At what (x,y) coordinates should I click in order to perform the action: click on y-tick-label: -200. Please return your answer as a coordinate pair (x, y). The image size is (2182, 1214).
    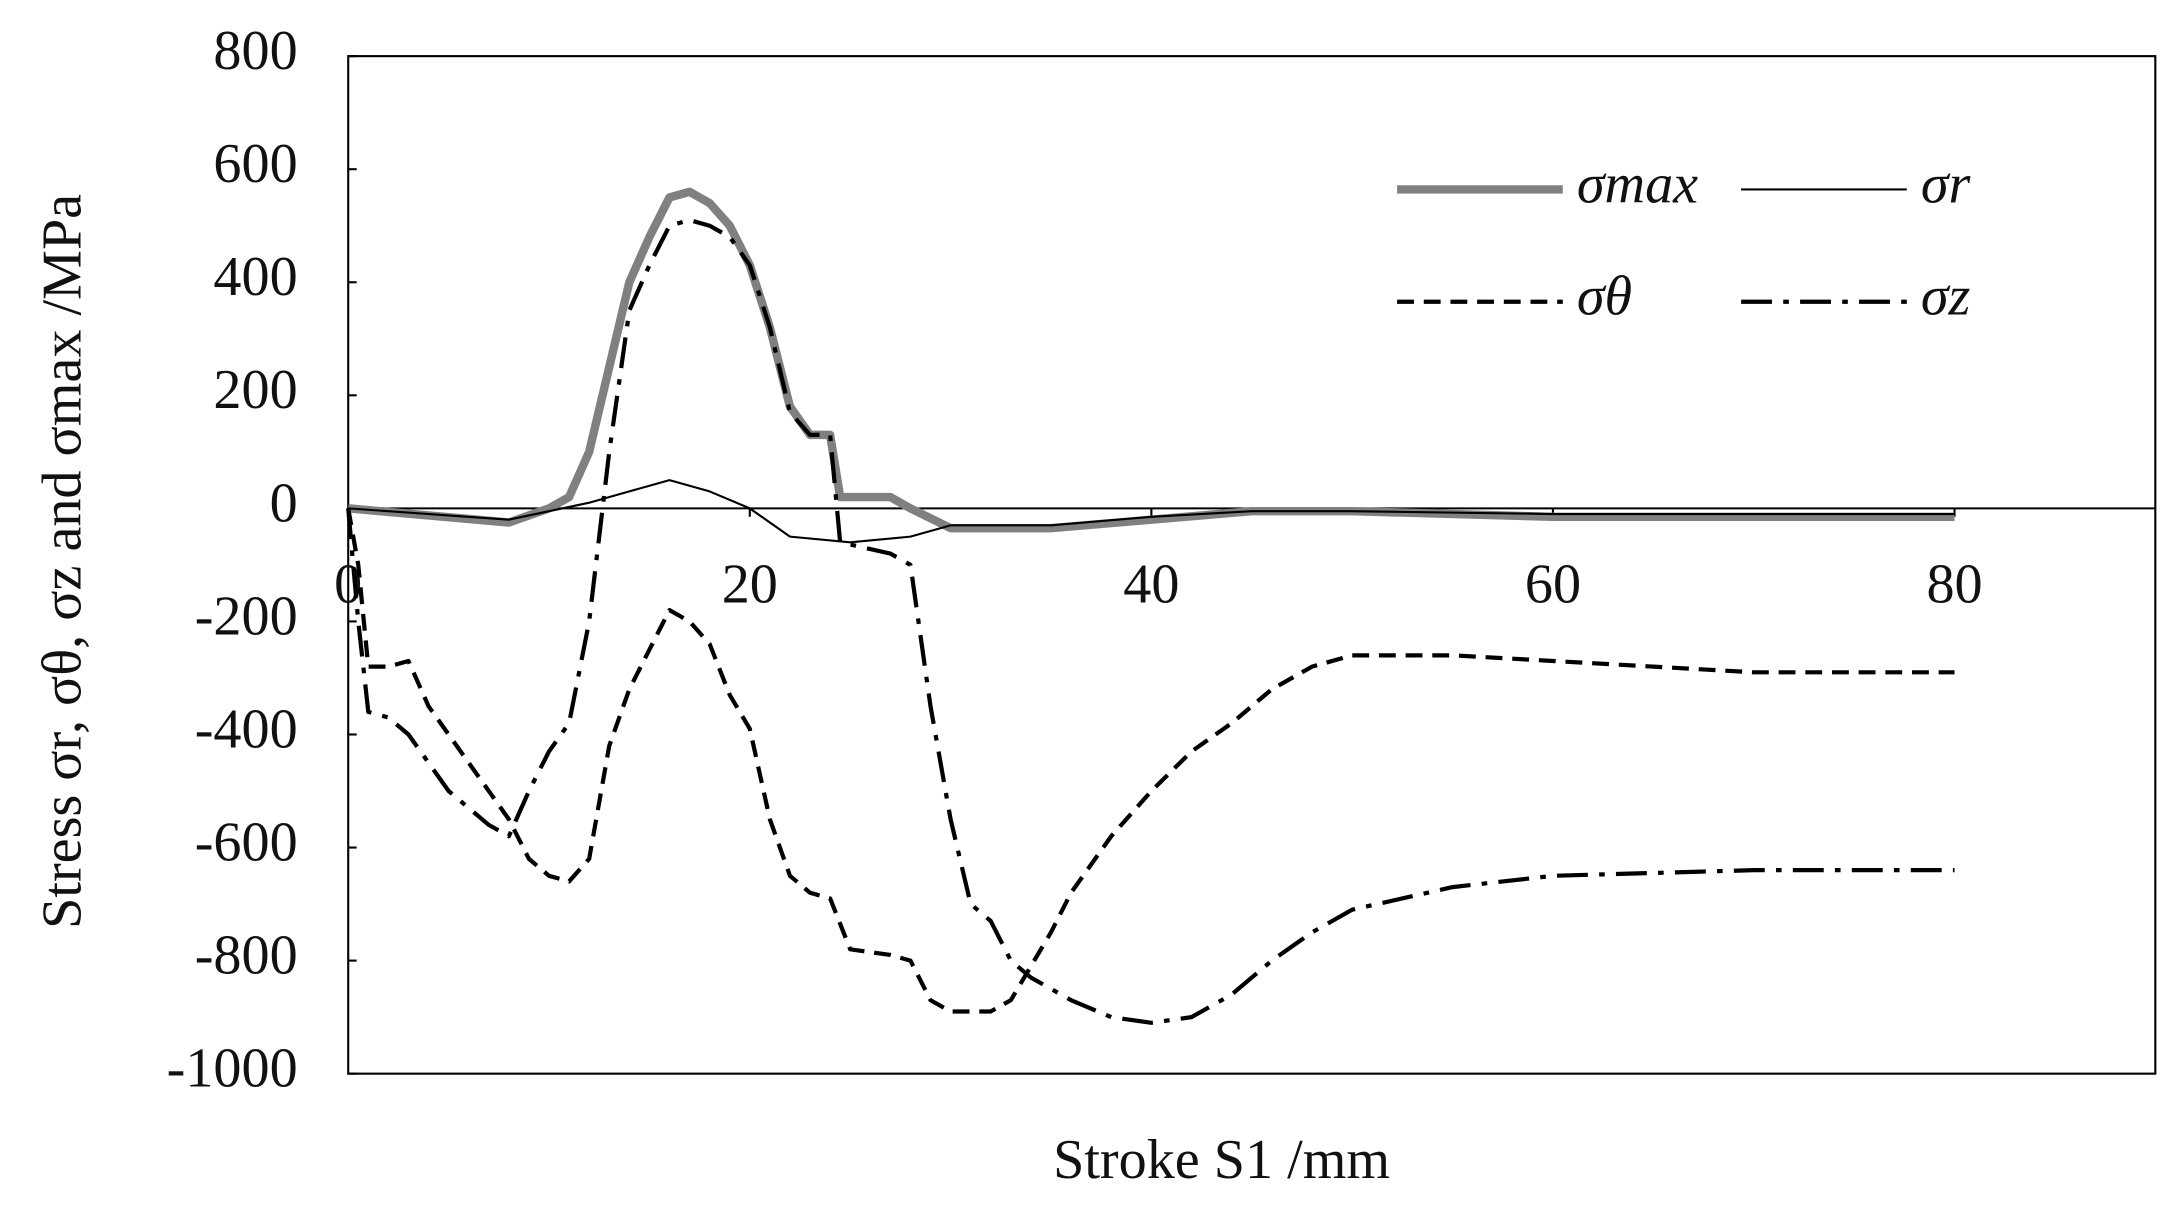
    Looking at the image, I should click on (246, 616).